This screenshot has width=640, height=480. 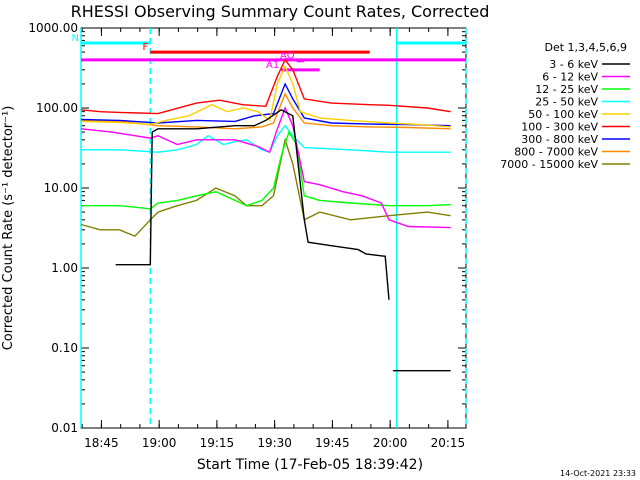 I want to click on x-tick-label: 19:15, so click(x=217, y=443).